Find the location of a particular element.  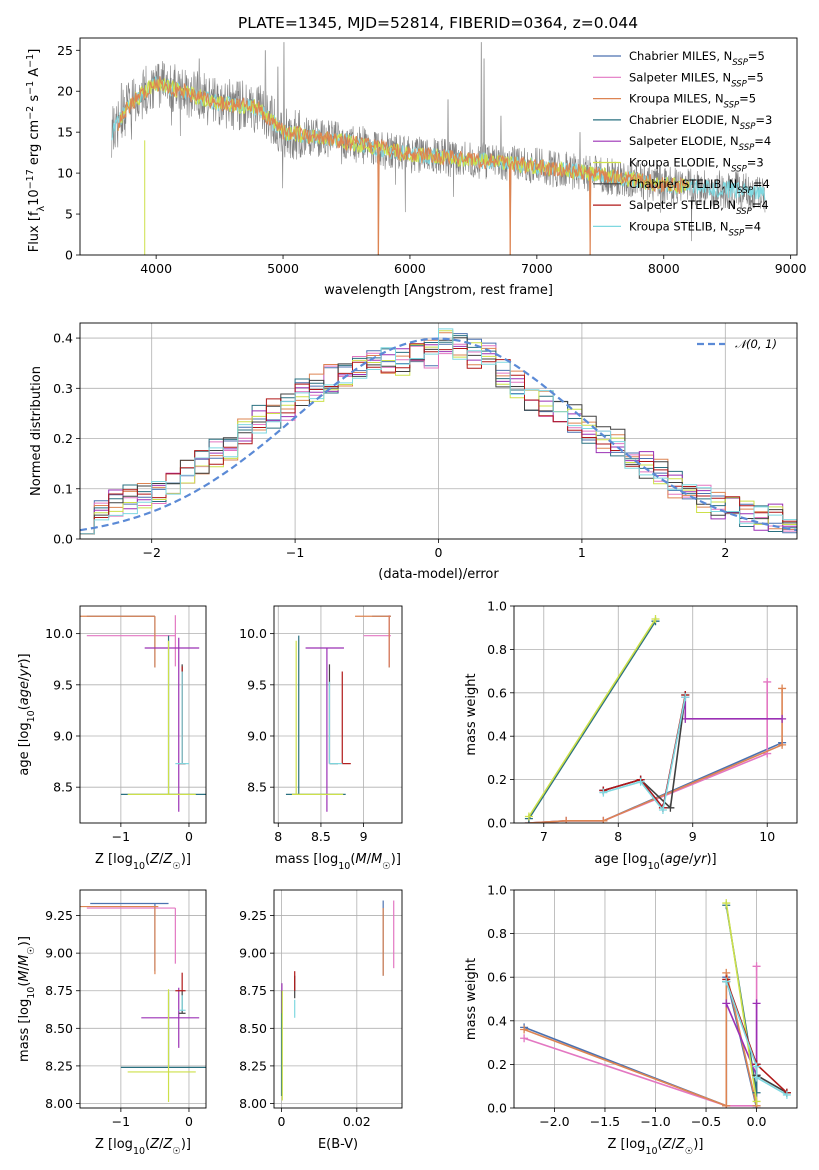

legend-name: Chabrier ELODIE, N is located at coordinates (684, 120).